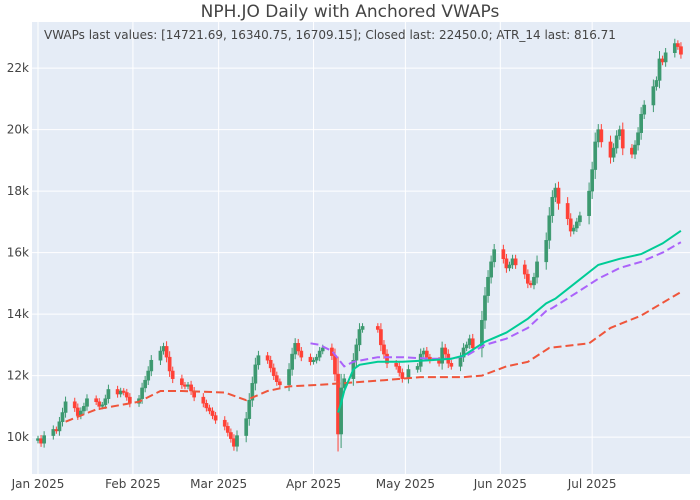  Describe the element at coordinates (405, 484) in the screenshot. I see `x-tick-label: May 2025` at that location.